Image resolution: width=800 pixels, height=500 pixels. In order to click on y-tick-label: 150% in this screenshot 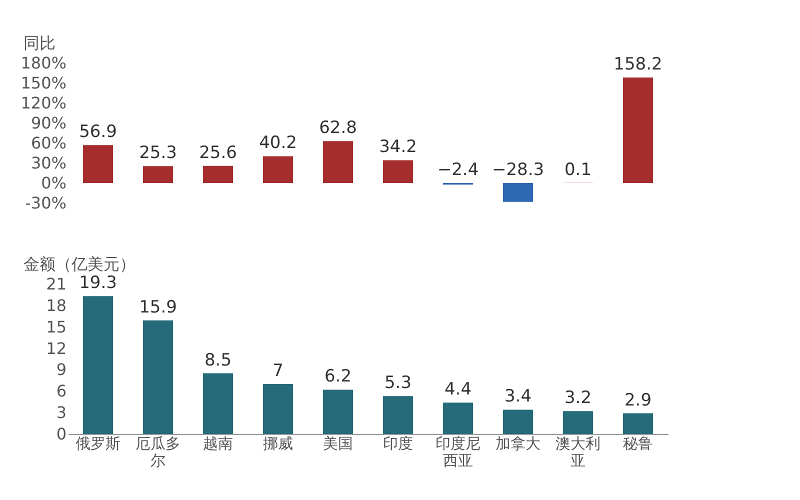, I will do `click(43, 83)`.